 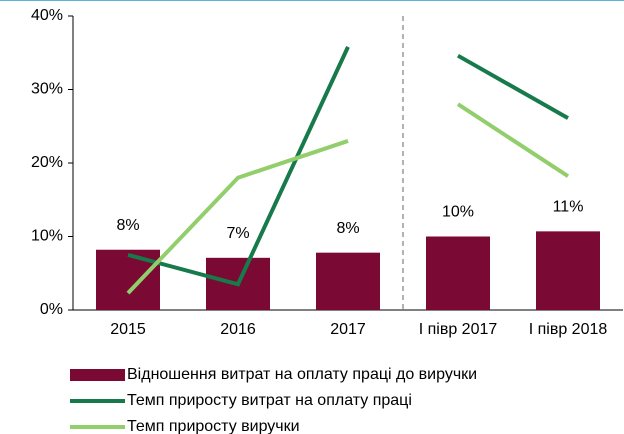 What do you see at coordinates (128, 329) in the screenshot?
I see `x-tick-label: 2015` at bounding box center [128, 329].